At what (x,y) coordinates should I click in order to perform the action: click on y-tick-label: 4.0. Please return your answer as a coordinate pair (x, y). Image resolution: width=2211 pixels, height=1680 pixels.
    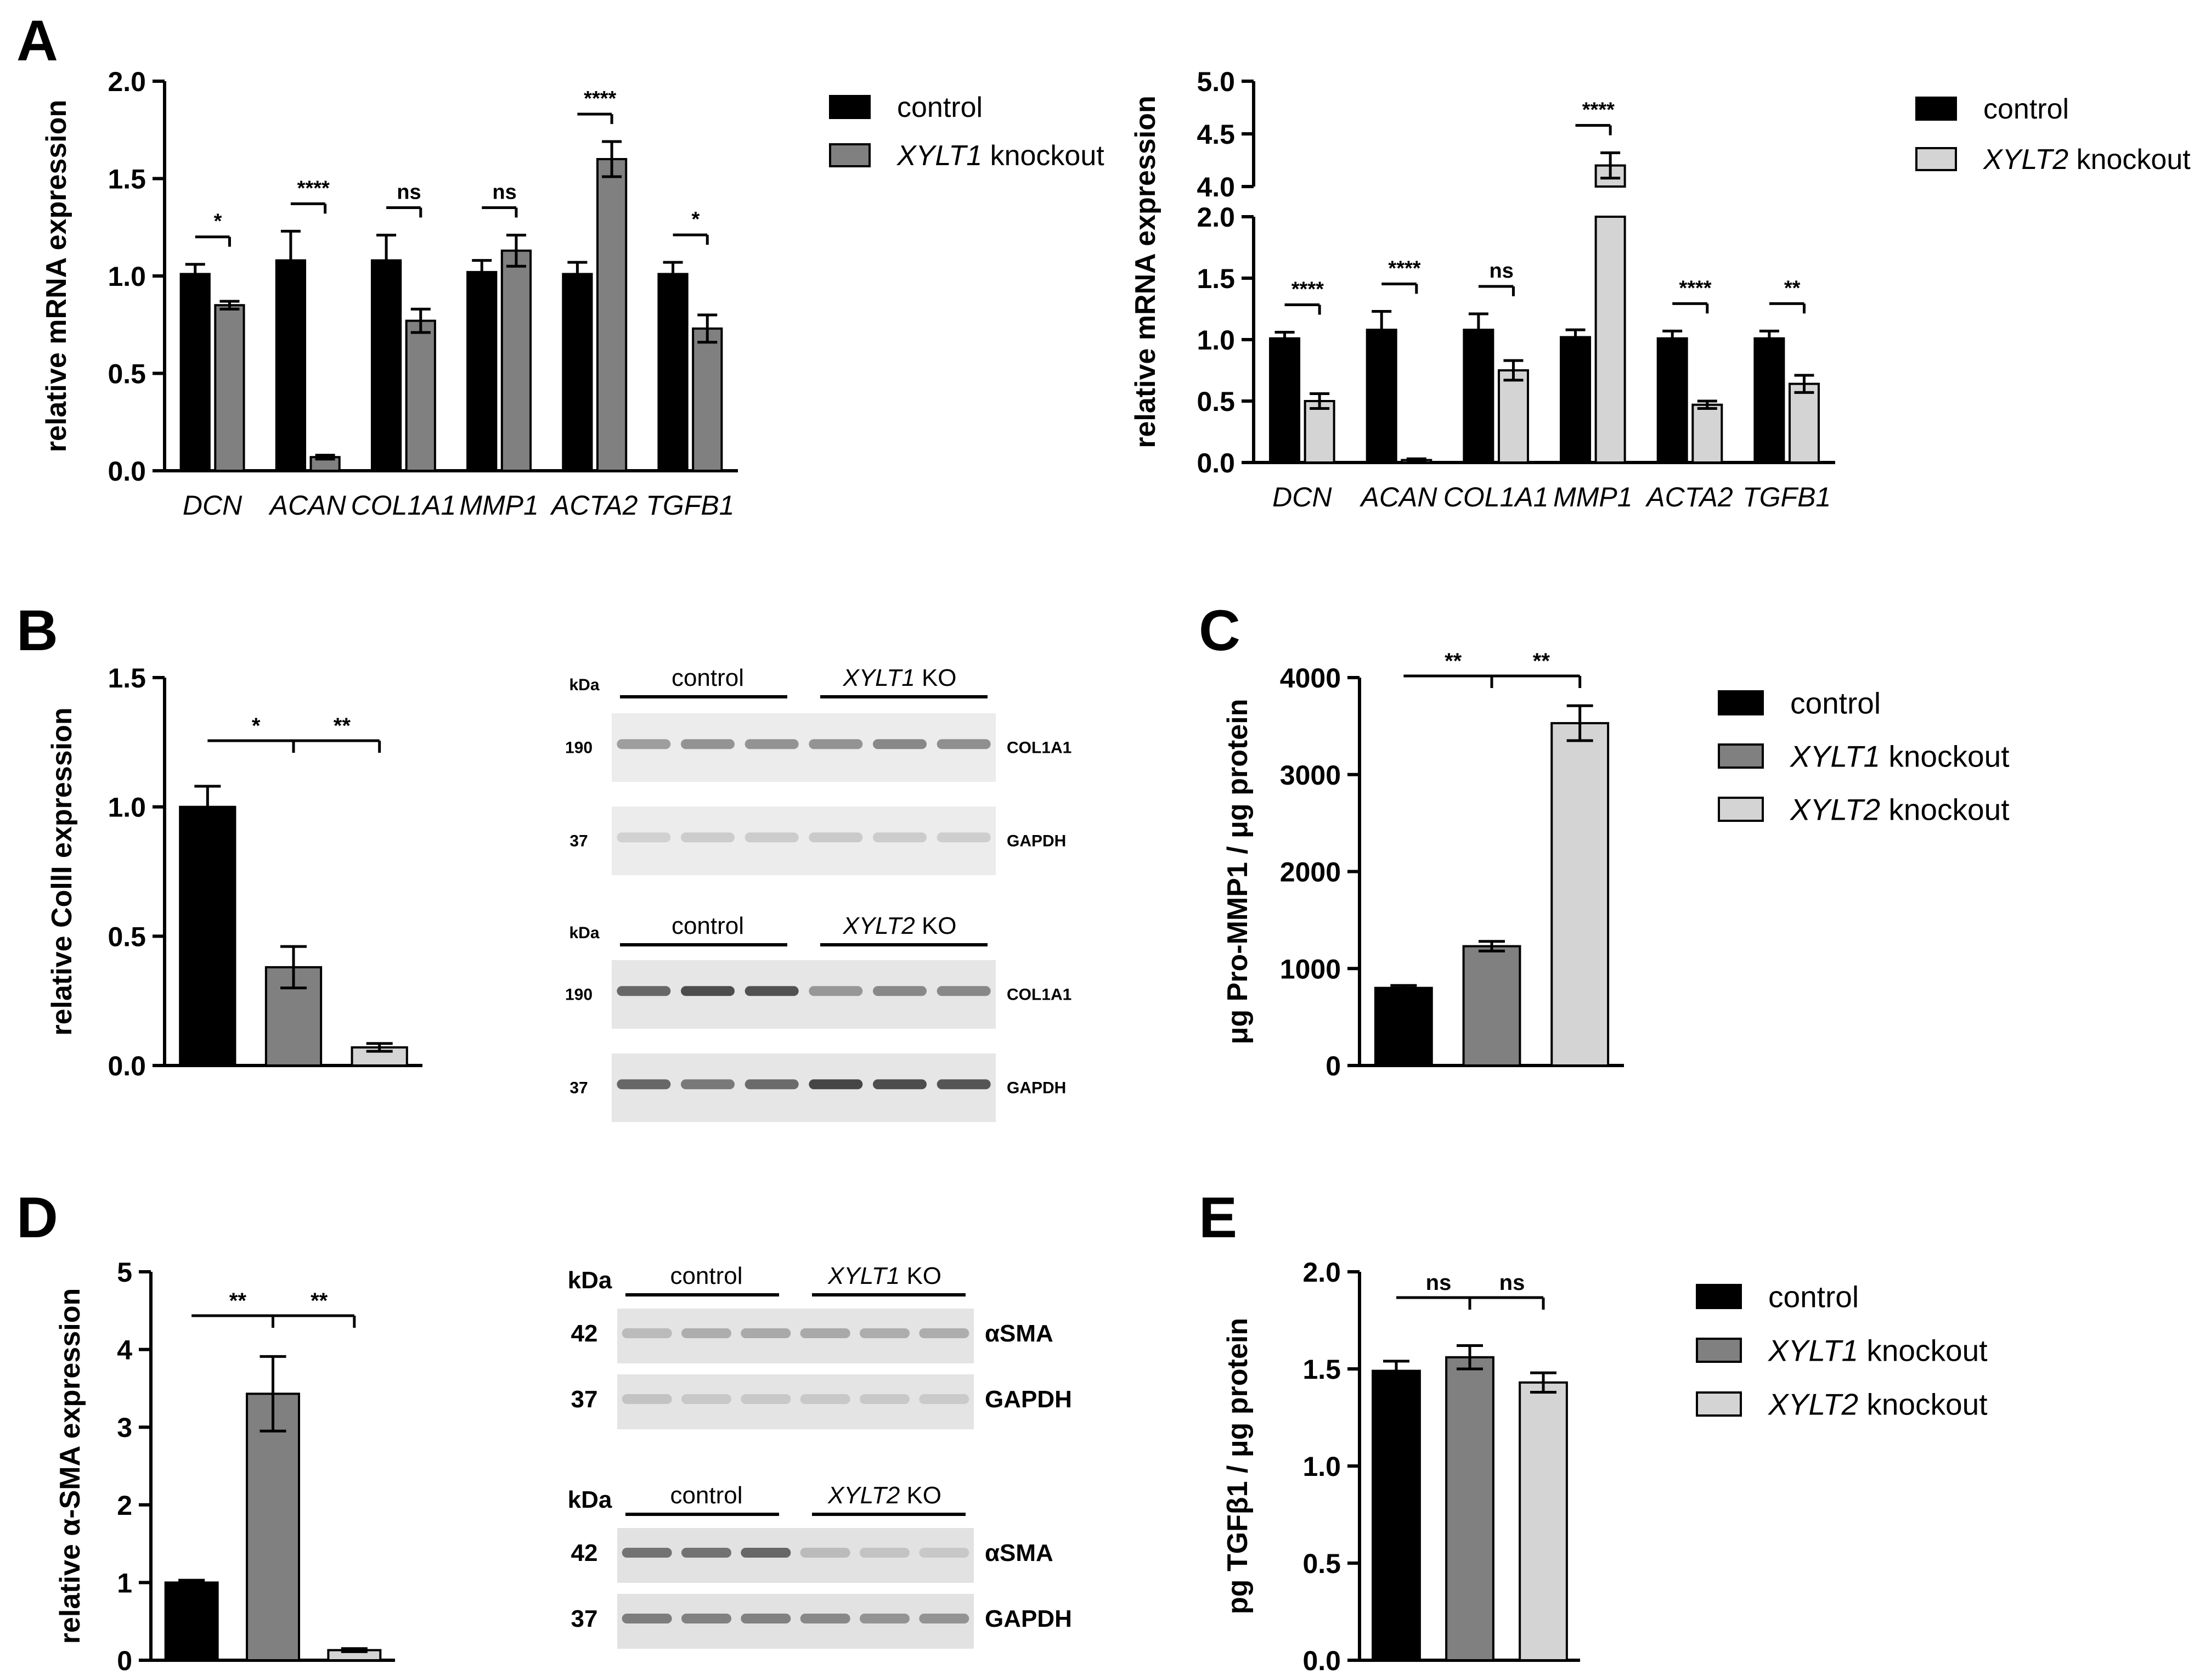
    Looking at the image, I should click on (1216, 187).